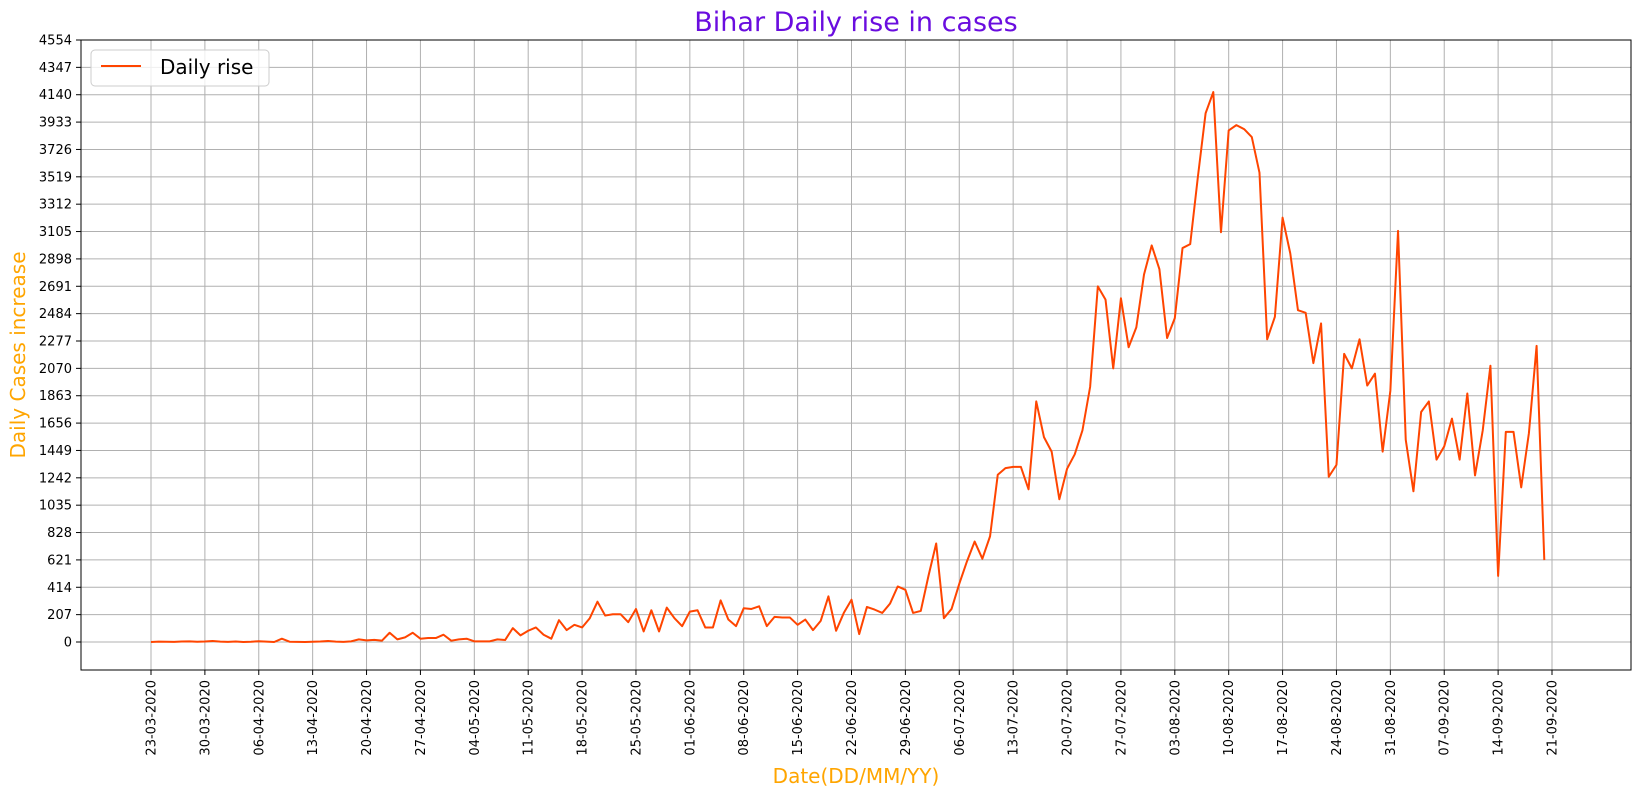  What do you see at coordinates (1229, 718) in the screenshot?
I see `x-tick-label: 10-08-2020` at bounding box center [1229, 718].